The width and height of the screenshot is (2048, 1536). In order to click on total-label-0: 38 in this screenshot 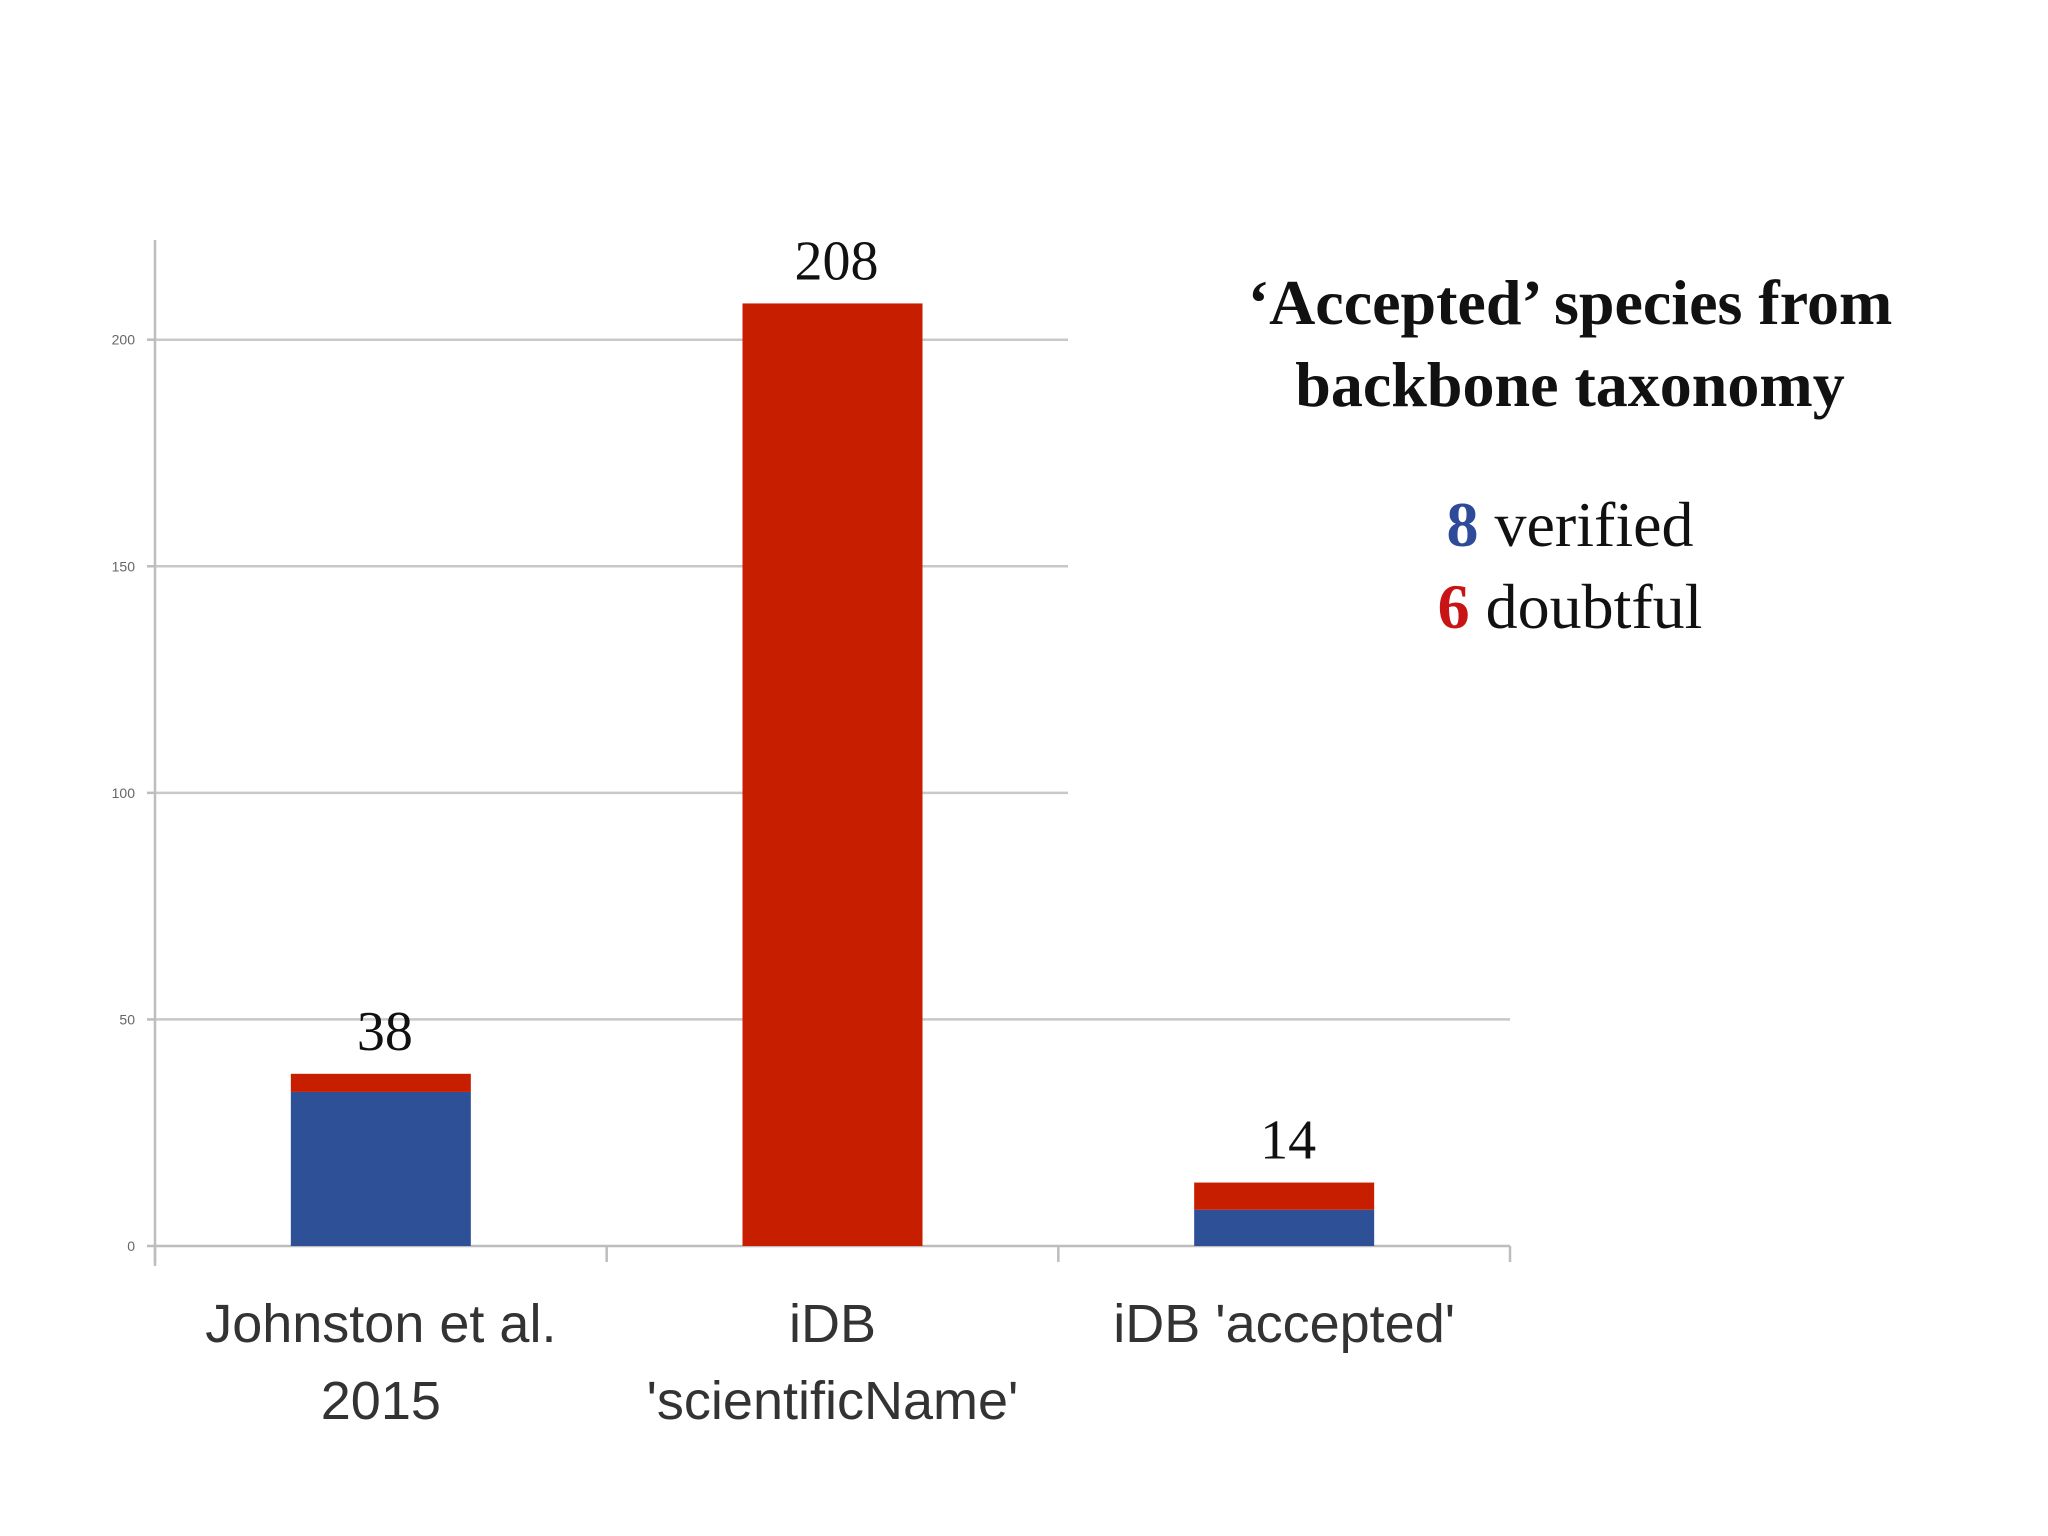, I will do `click(385, 1032)`.